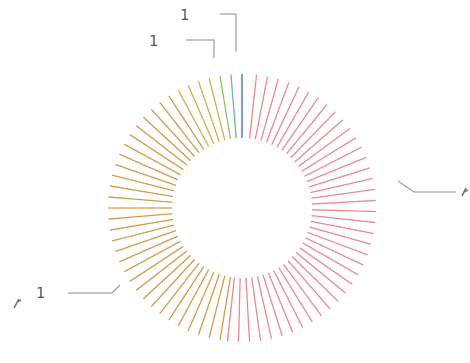 The image size is (470, 363). Describe the element at coordinates (228, 32) in the screenshot. I see `callout-top-leader` at that location.